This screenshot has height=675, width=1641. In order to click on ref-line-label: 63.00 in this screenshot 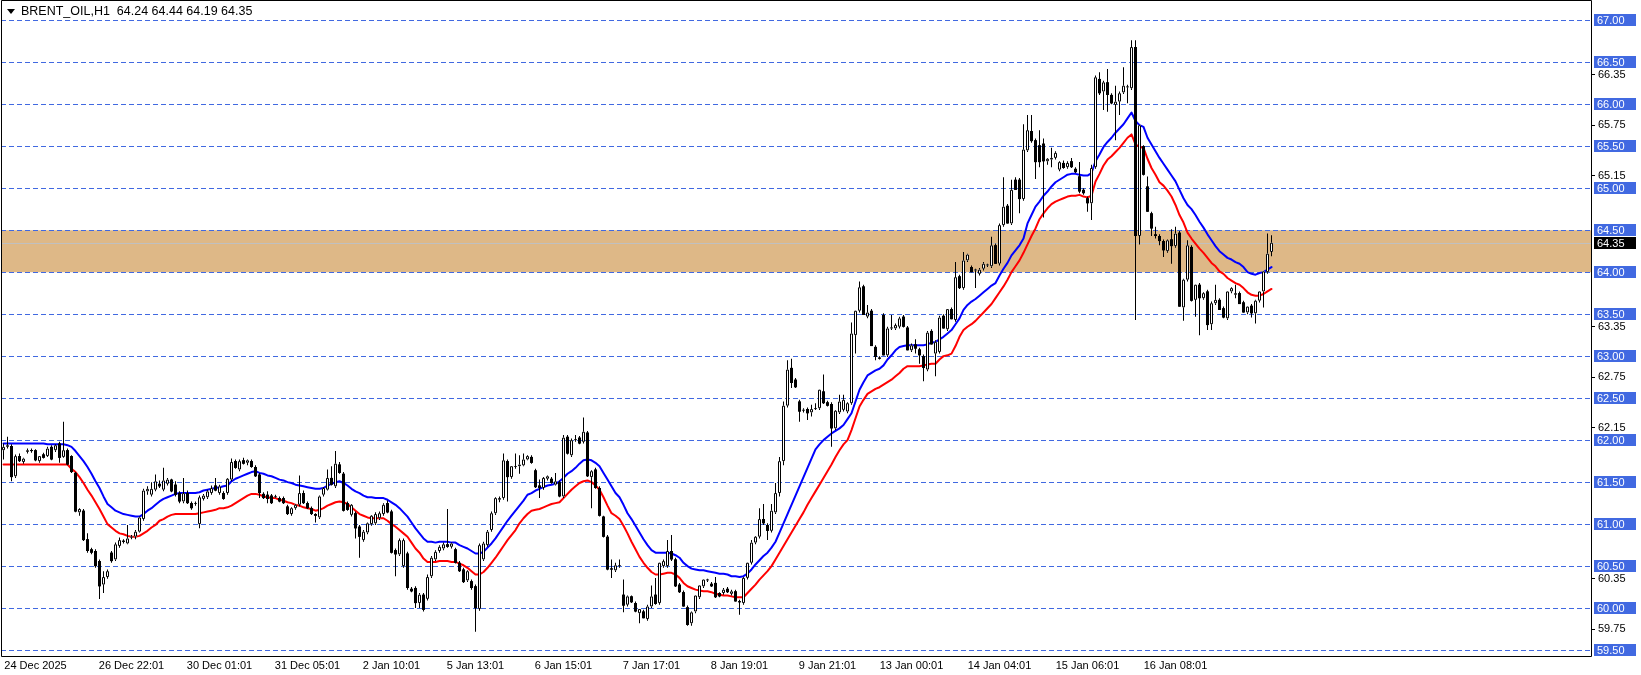, I will do `click(1611, 355)`.